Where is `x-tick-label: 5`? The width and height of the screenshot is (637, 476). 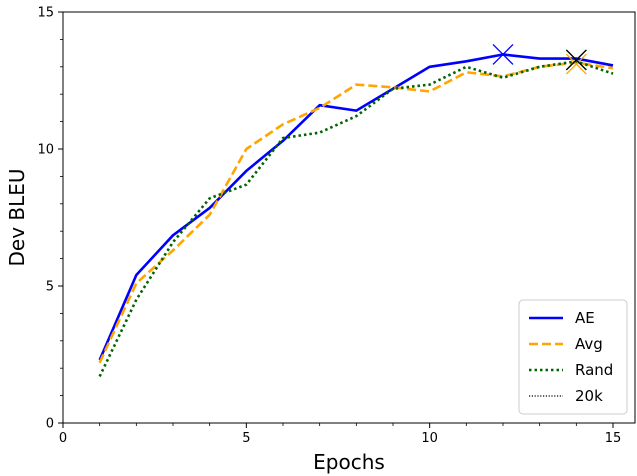
x-tick-label: 5 is located at coordinates (246, 438).